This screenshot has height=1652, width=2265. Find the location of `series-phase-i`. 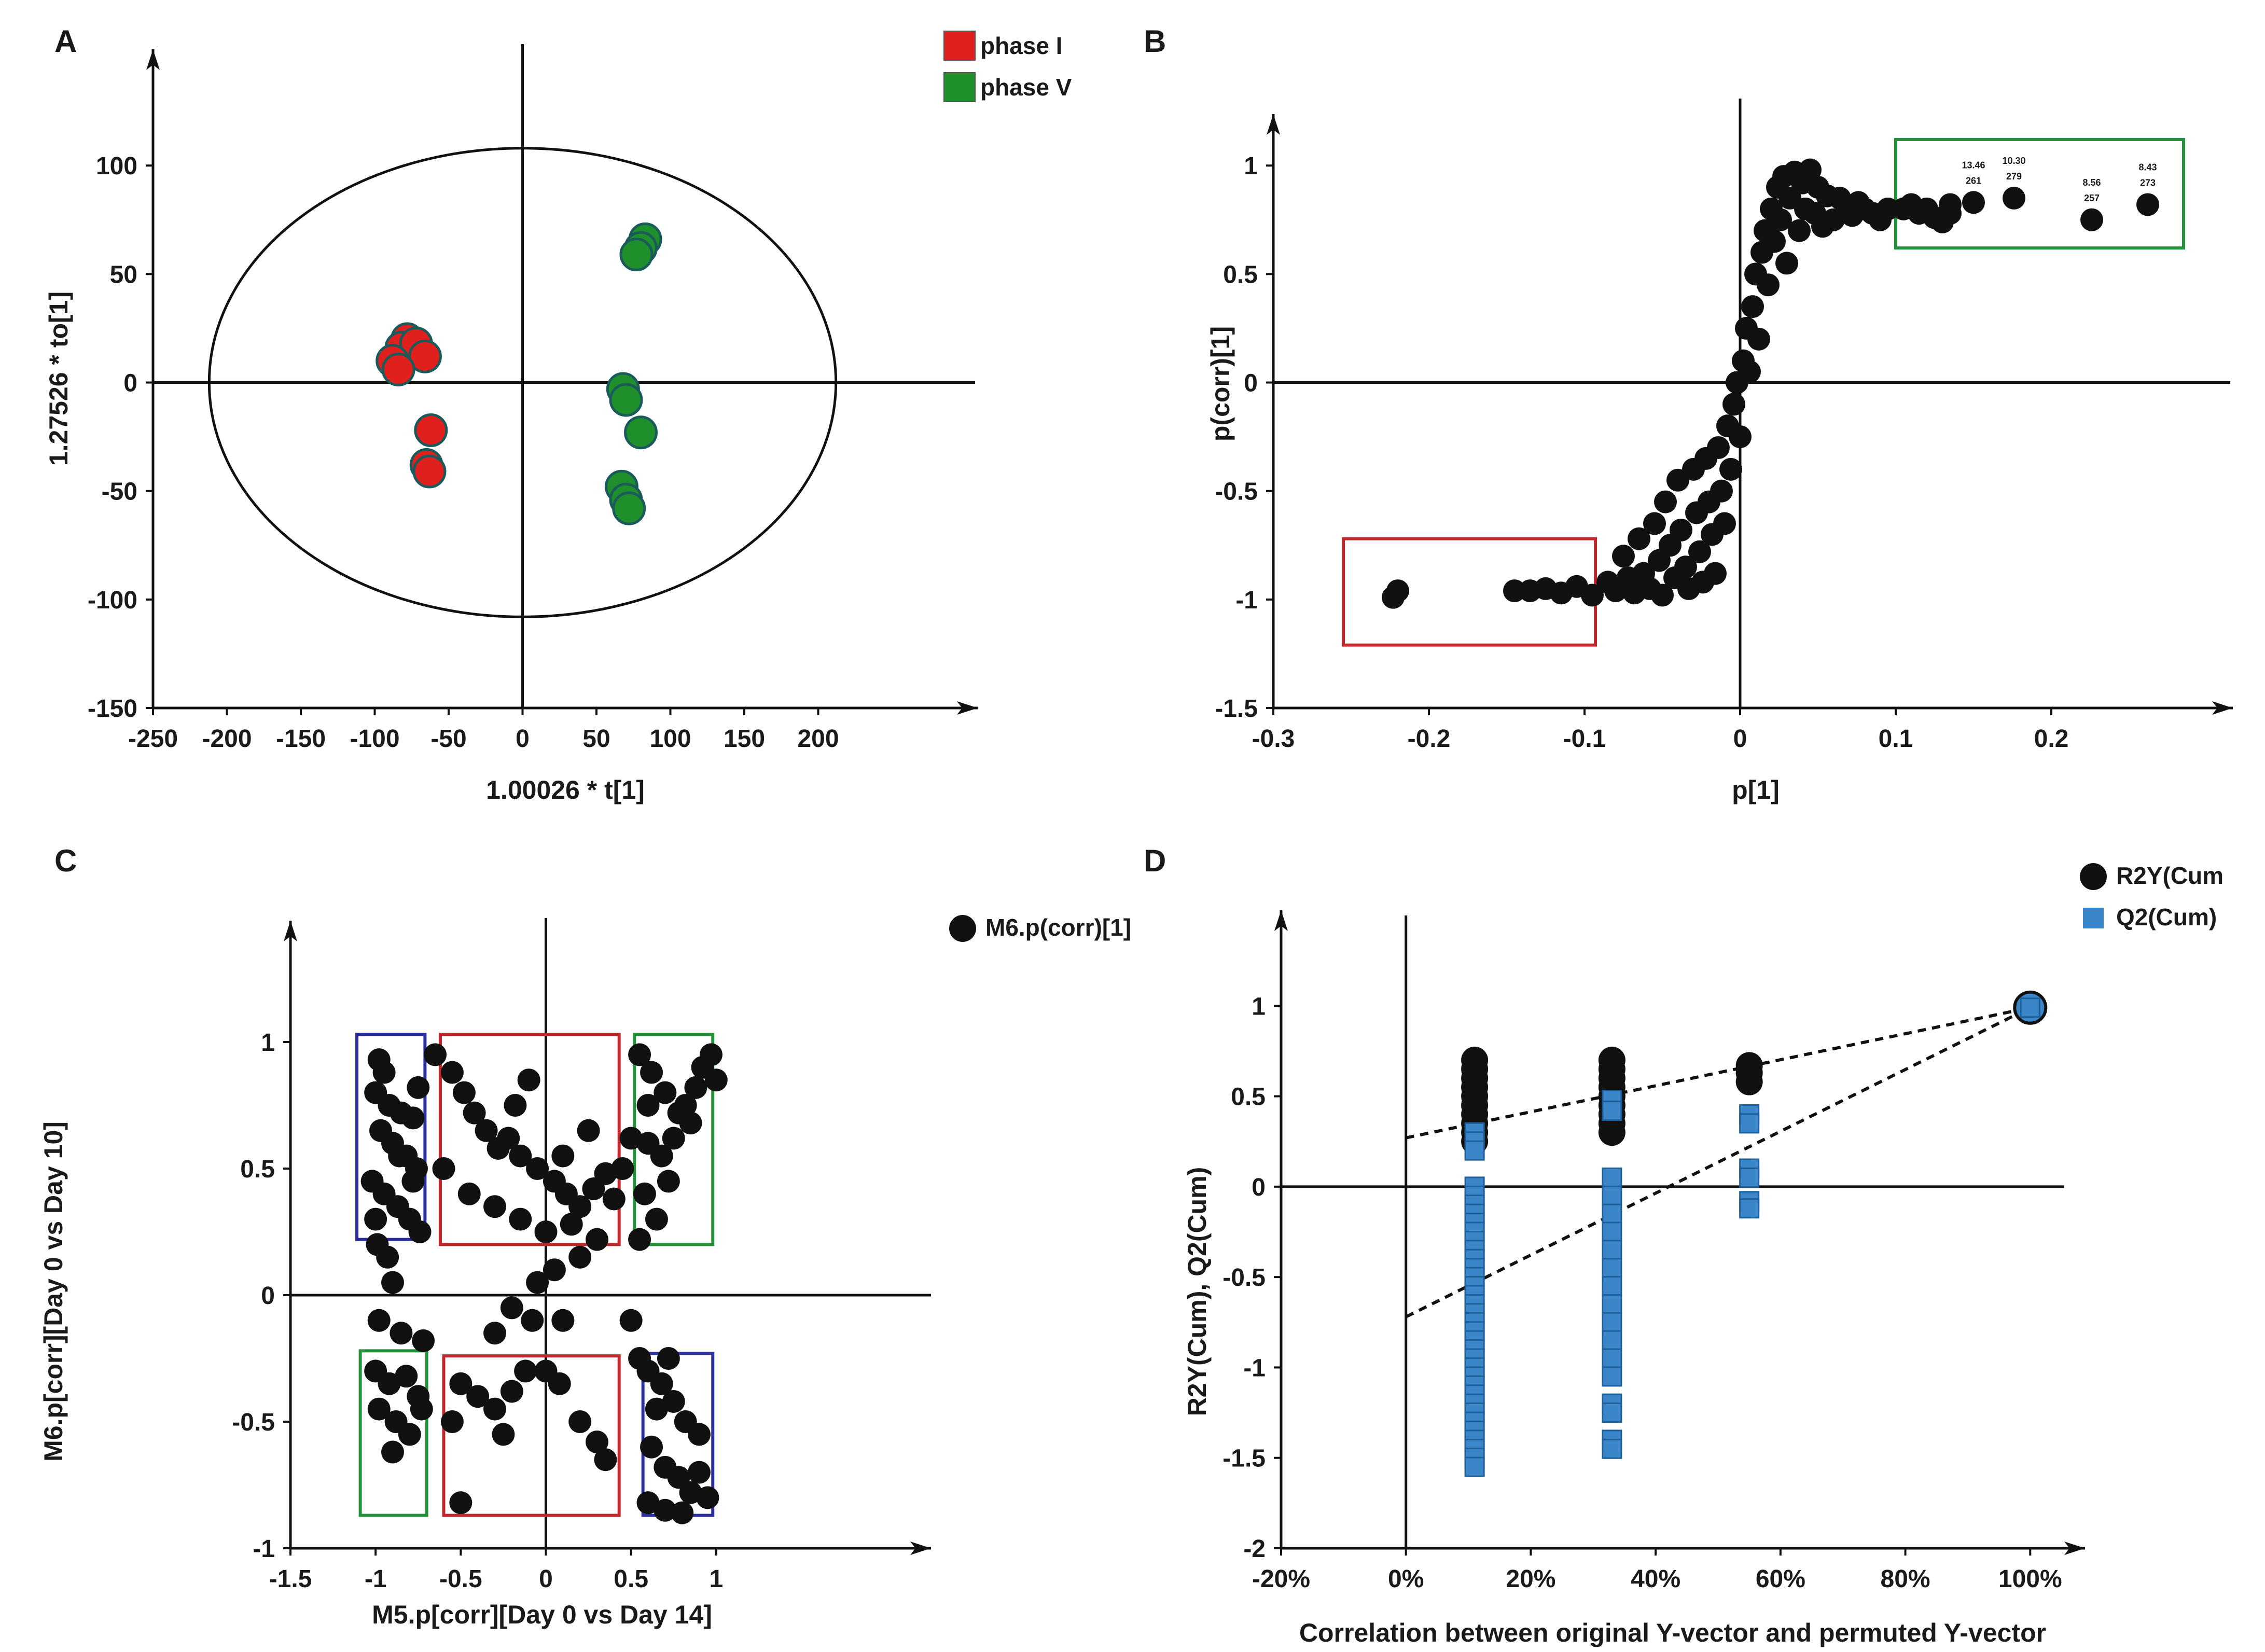

series-phase-i is located at coordinates (412, 405).